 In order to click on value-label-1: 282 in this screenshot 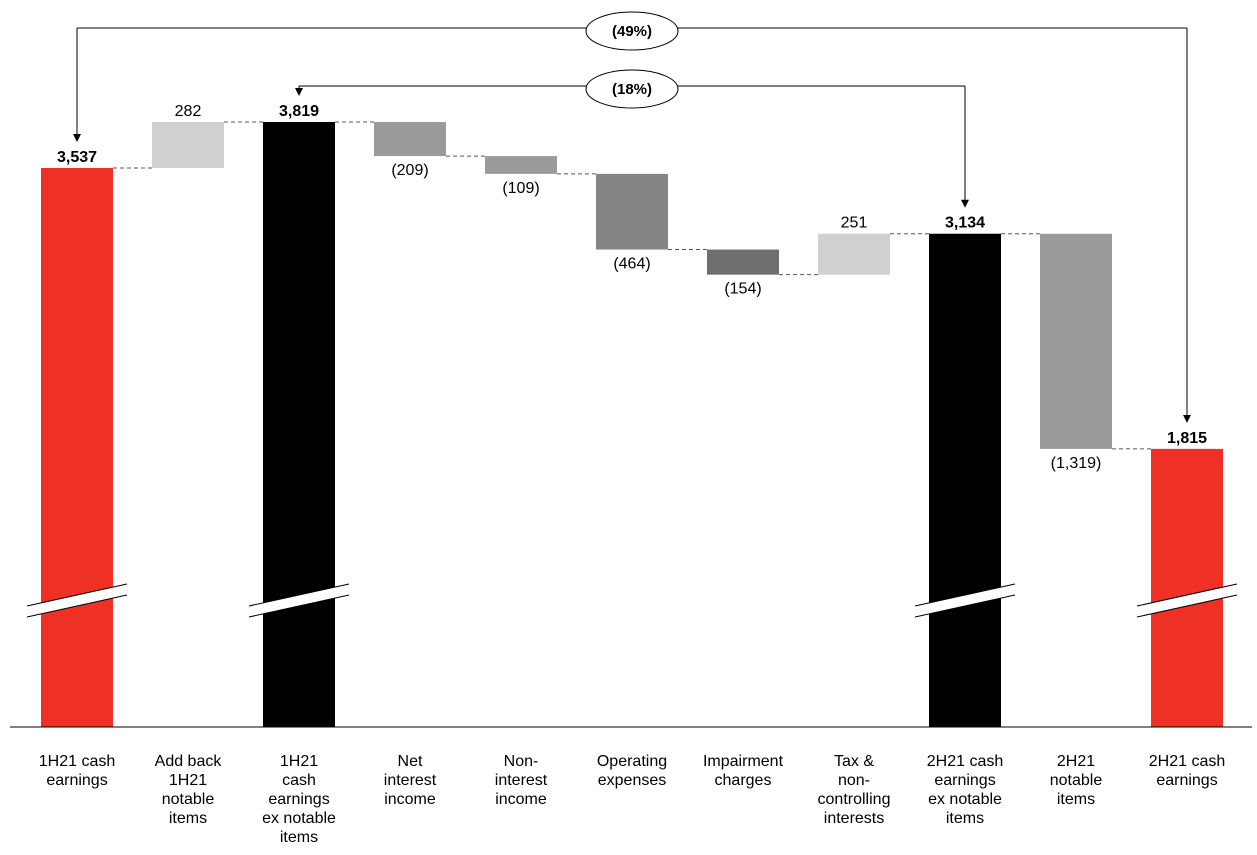, I will do `click(188, 111)`.